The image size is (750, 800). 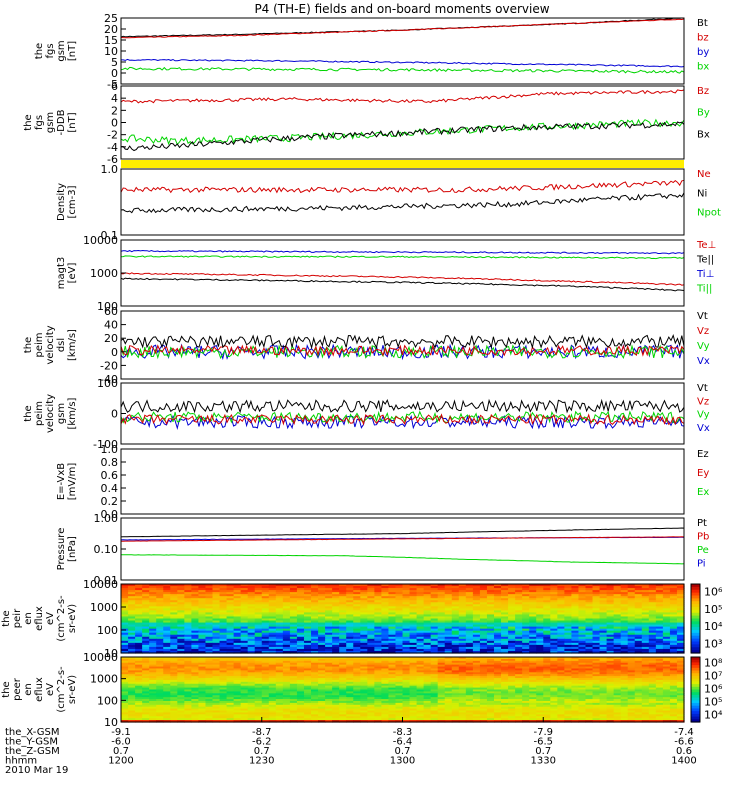 I want to click on y-tick-label: 0.4, so click(x=110, y=488).